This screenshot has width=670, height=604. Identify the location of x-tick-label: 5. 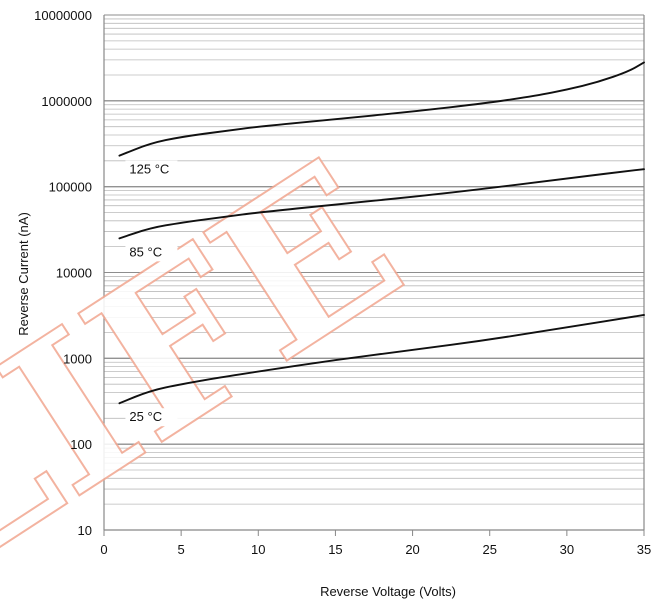
(181, 549).